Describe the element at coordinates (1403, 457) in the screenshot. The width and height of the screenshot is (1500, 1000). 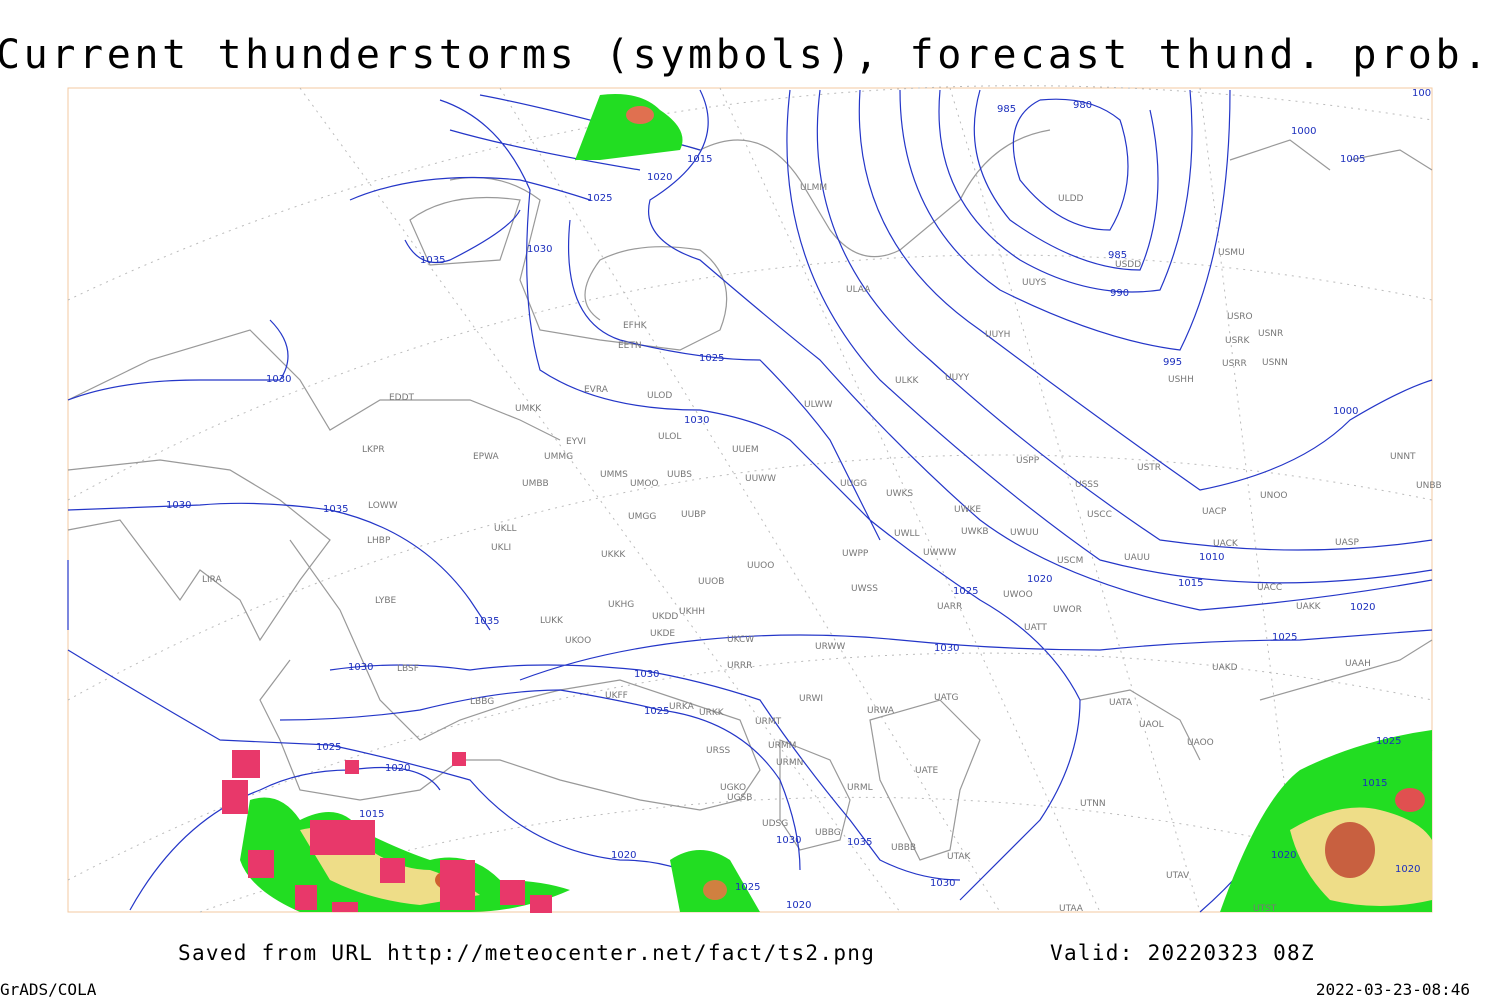
I see `station-label: UNNT` at that location.